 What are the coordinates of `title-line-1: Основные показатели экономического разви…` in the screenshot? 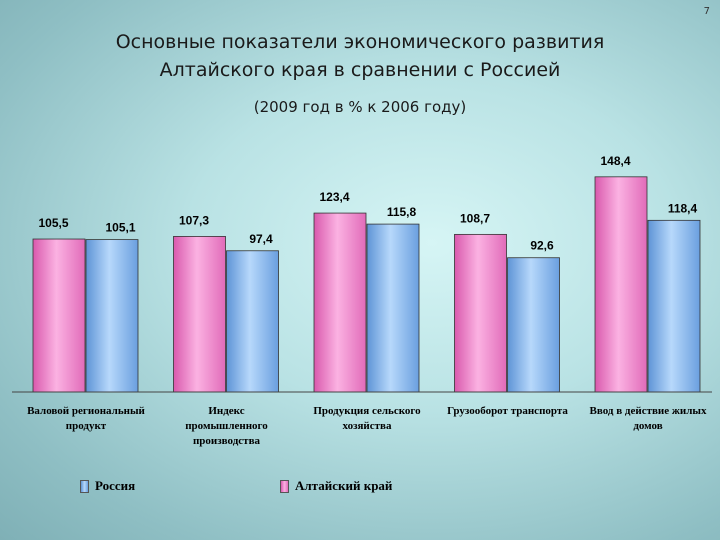 It's located at (360, 42).